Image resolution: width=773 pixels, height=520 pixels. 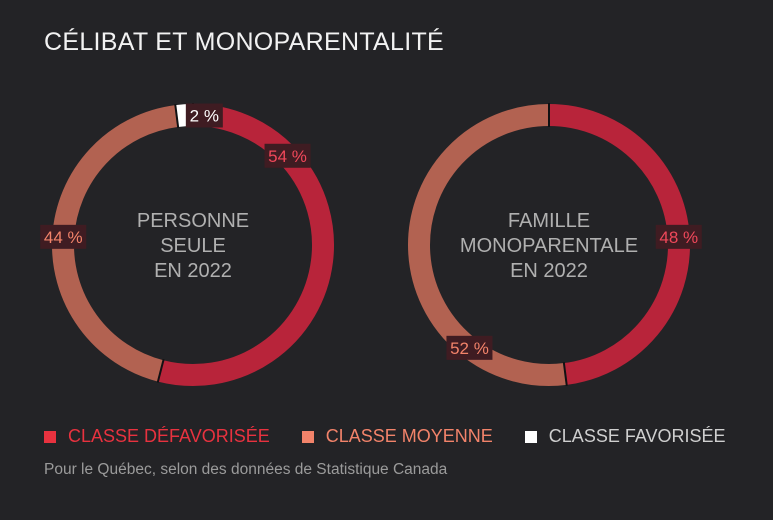 What do you see at coordinates (169, 436) in the screenshot?
I see `legend-label-defavorisee: CLASSE DÉFAVORISÉE` at bounding box center [169, 436].